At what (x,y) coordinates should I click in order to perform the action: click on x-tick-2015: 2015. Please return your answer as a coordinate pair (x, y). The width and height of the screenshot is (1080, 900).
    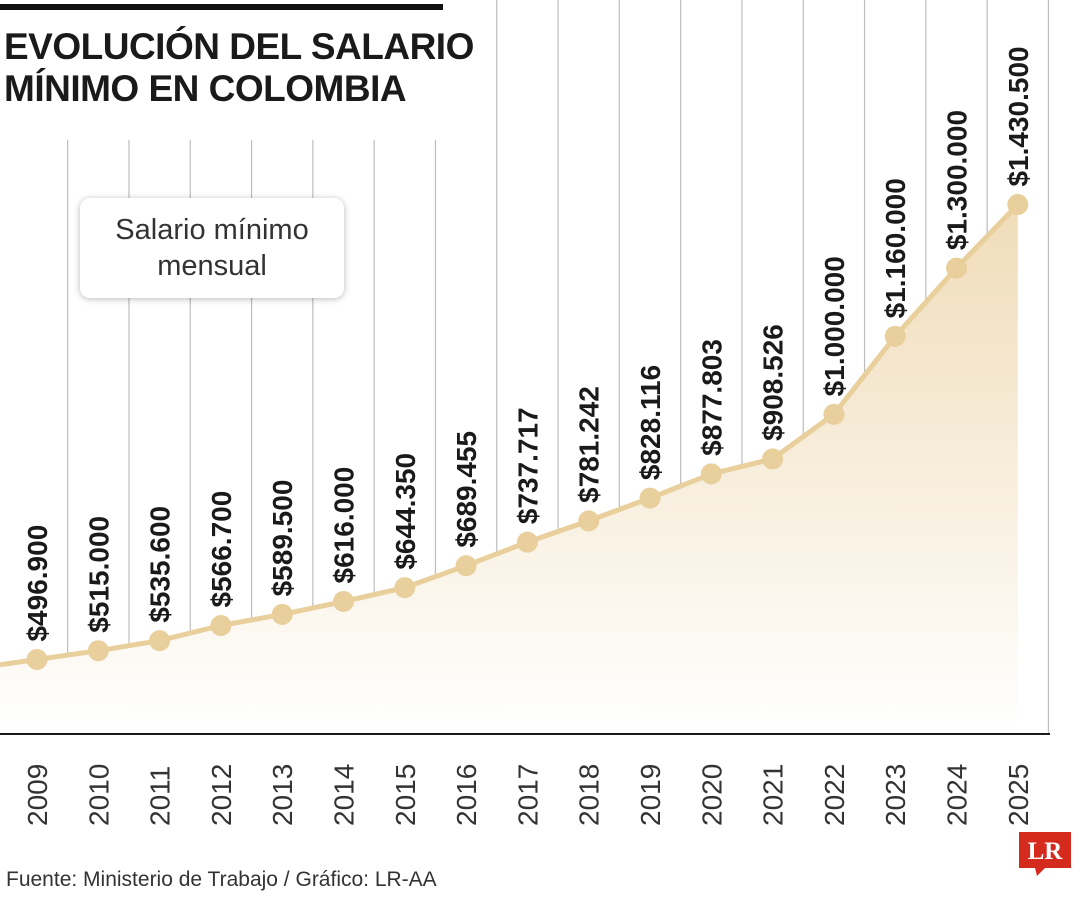
    Looking at the image, I should click on (405, 795).